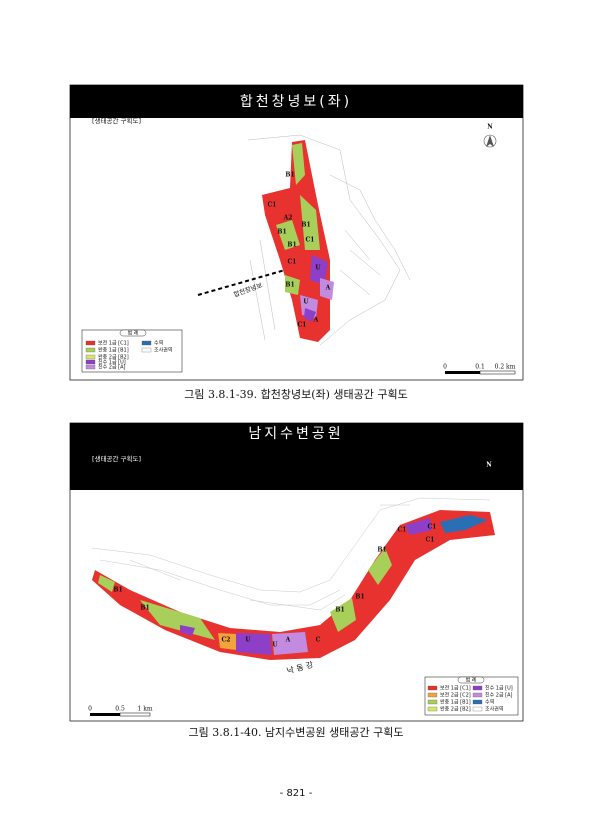 Image resolution: width=593 pixels, height=840 pixels. I want to click on scale-label: 1 km, so click(144, 709).